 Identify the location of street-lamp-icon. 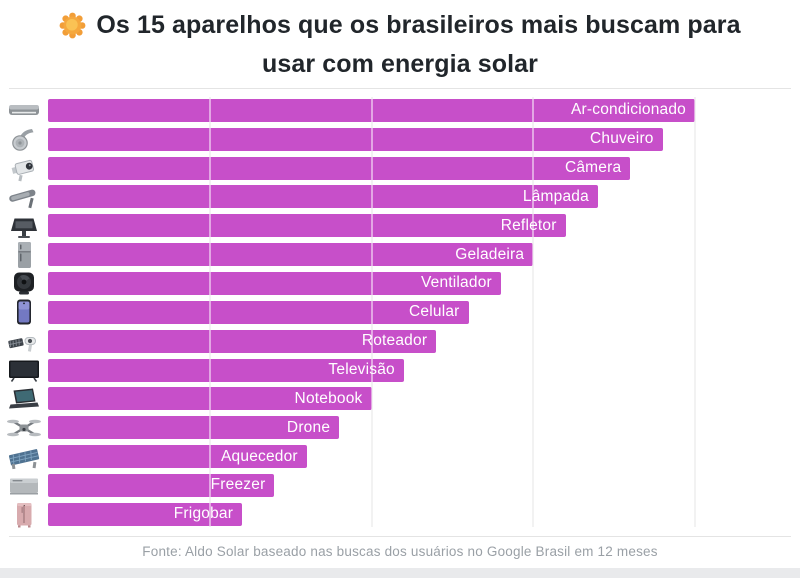
(24, 197).